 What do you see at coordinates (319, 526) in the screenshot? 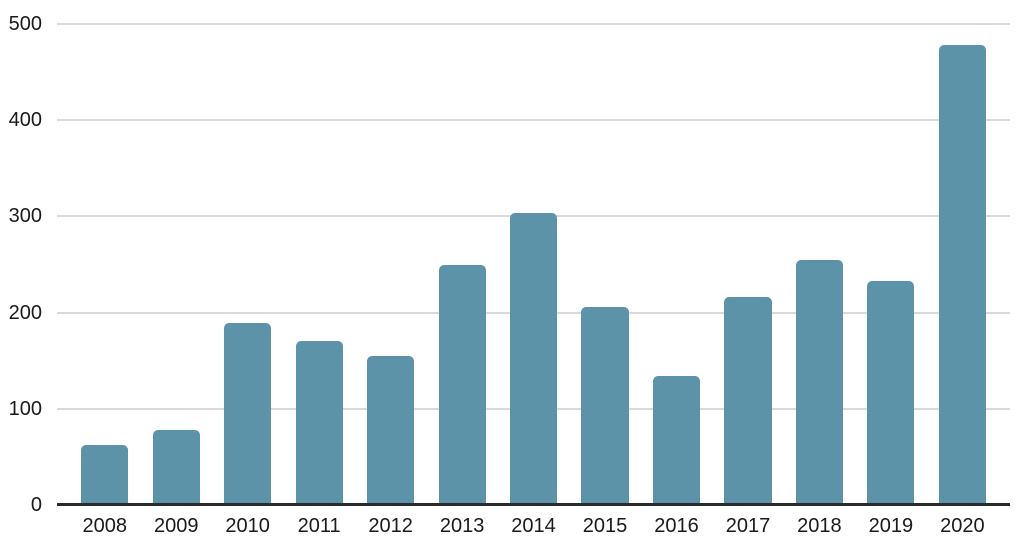
I see `x-tick-label: 2011` at bounding box center [319, 526].